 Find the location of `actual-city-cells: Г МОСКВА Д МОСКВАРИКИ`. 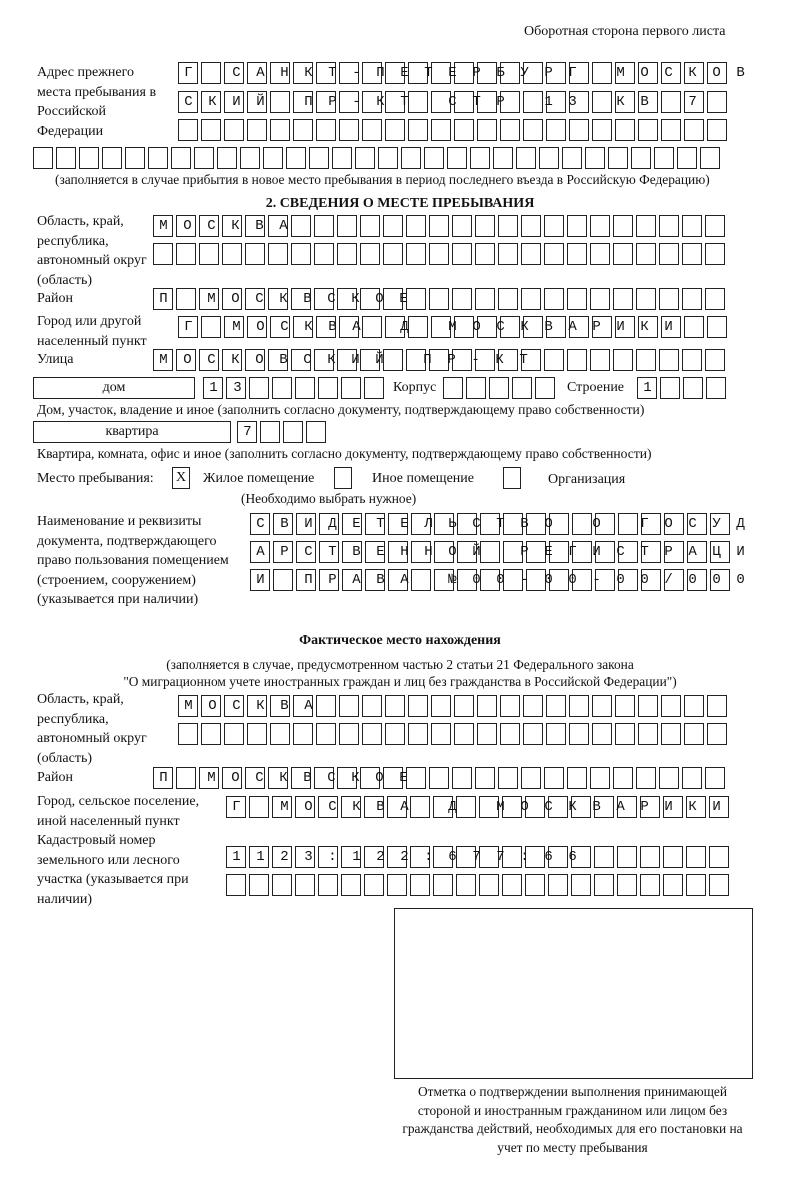

actual-city-cells: Г МОСКВА Д МОСКВАРИКИ is located at coordinates (488, 807).